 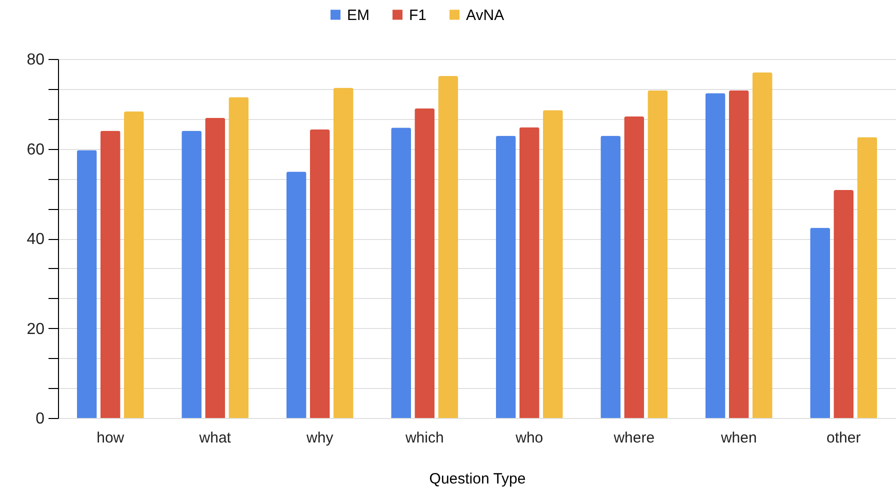 What do you see at coordinates (738, 438) in the screenshot?
I see `x-tick-label: when` at bounding box center [738, 438].